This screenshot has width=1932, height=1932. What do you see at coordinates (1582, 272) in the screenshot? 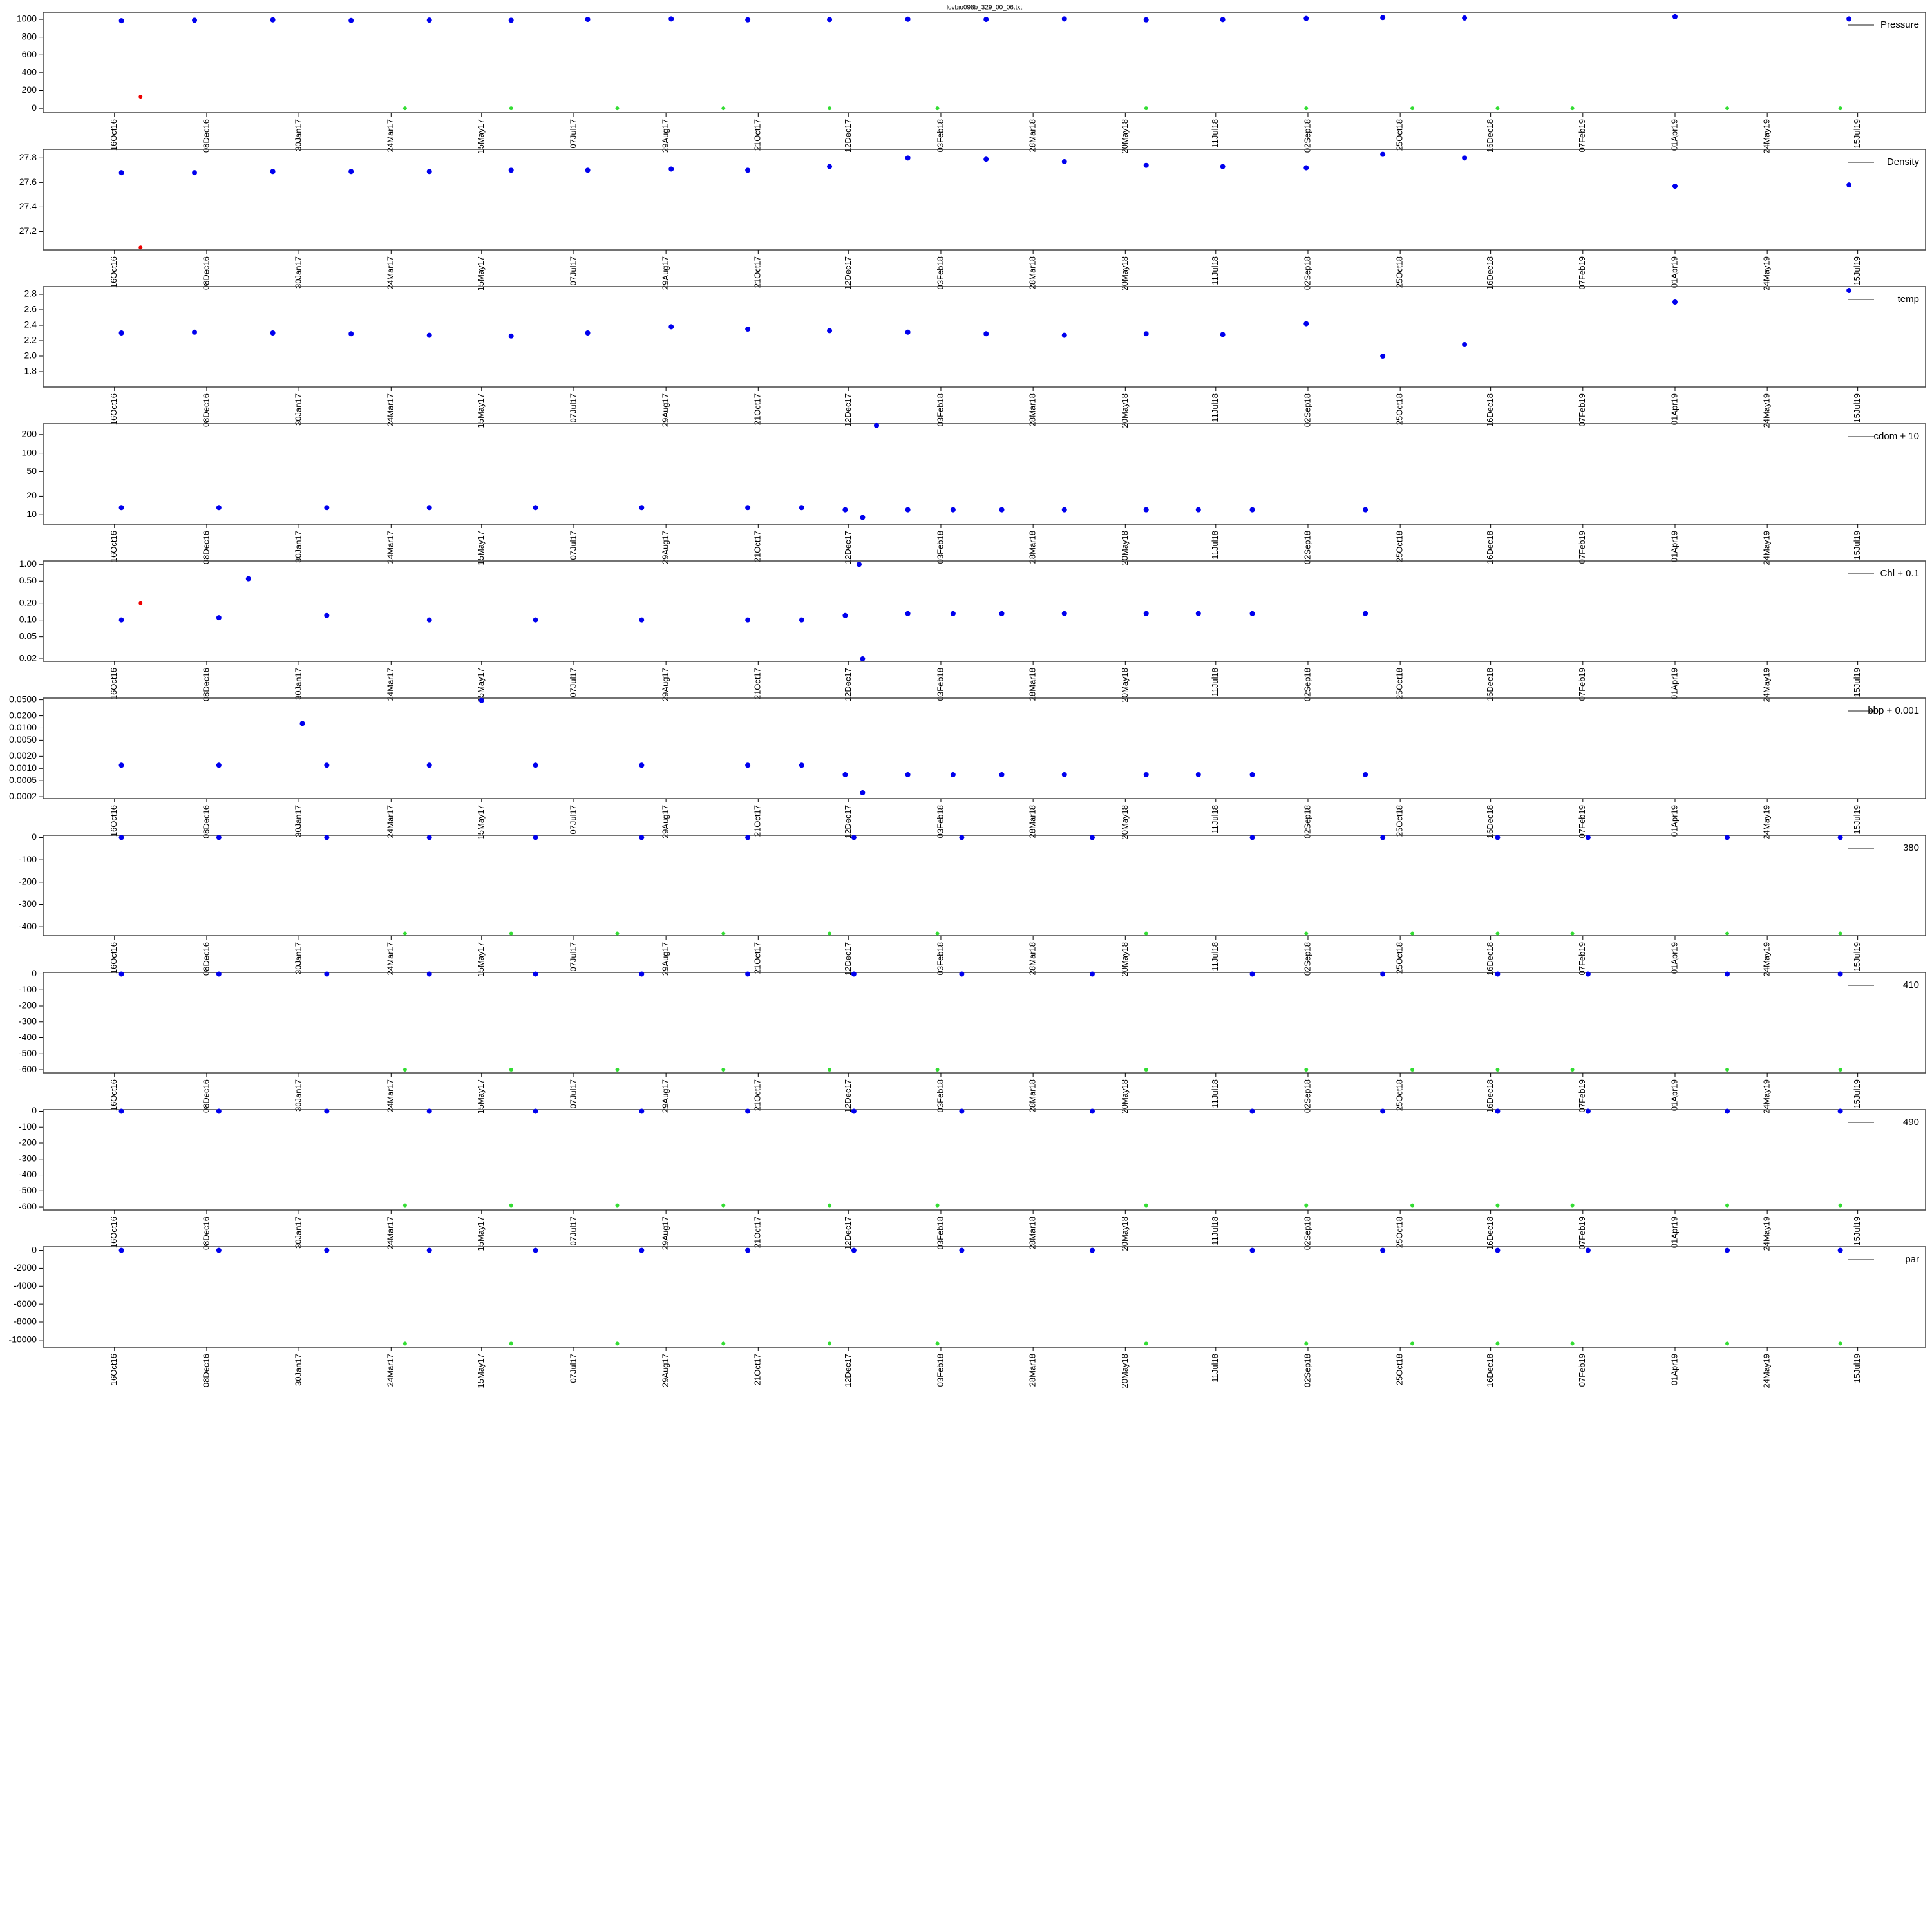
I see `x-tick-label: 07Feb19` at bounding box center [1582, 272].